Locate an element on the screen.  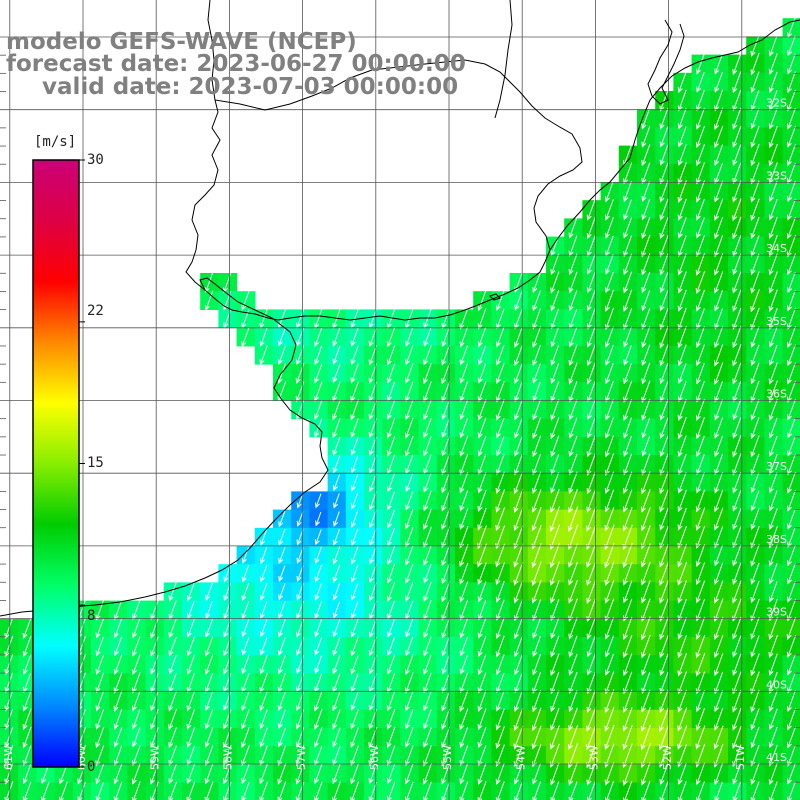
colorbar-tick-label: 30 is located at coordinates (95, 160).